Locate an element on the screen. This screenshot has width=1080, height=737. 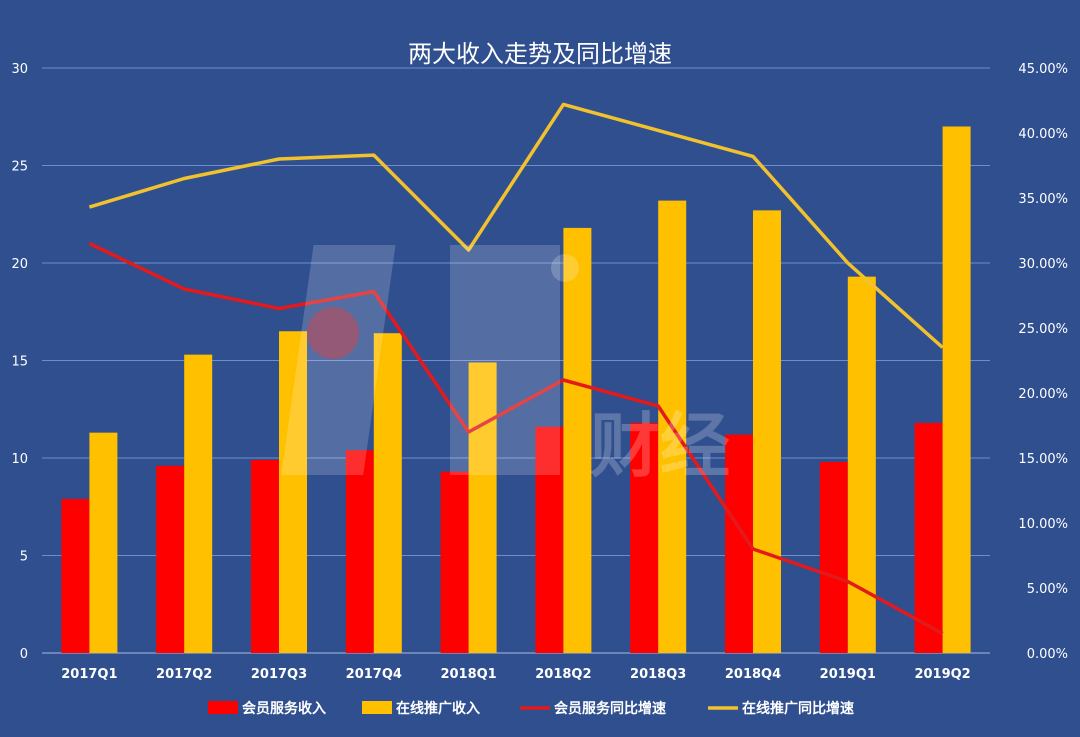
y-right-tick-label: 35.00% is located at coordinates (1043, 199).